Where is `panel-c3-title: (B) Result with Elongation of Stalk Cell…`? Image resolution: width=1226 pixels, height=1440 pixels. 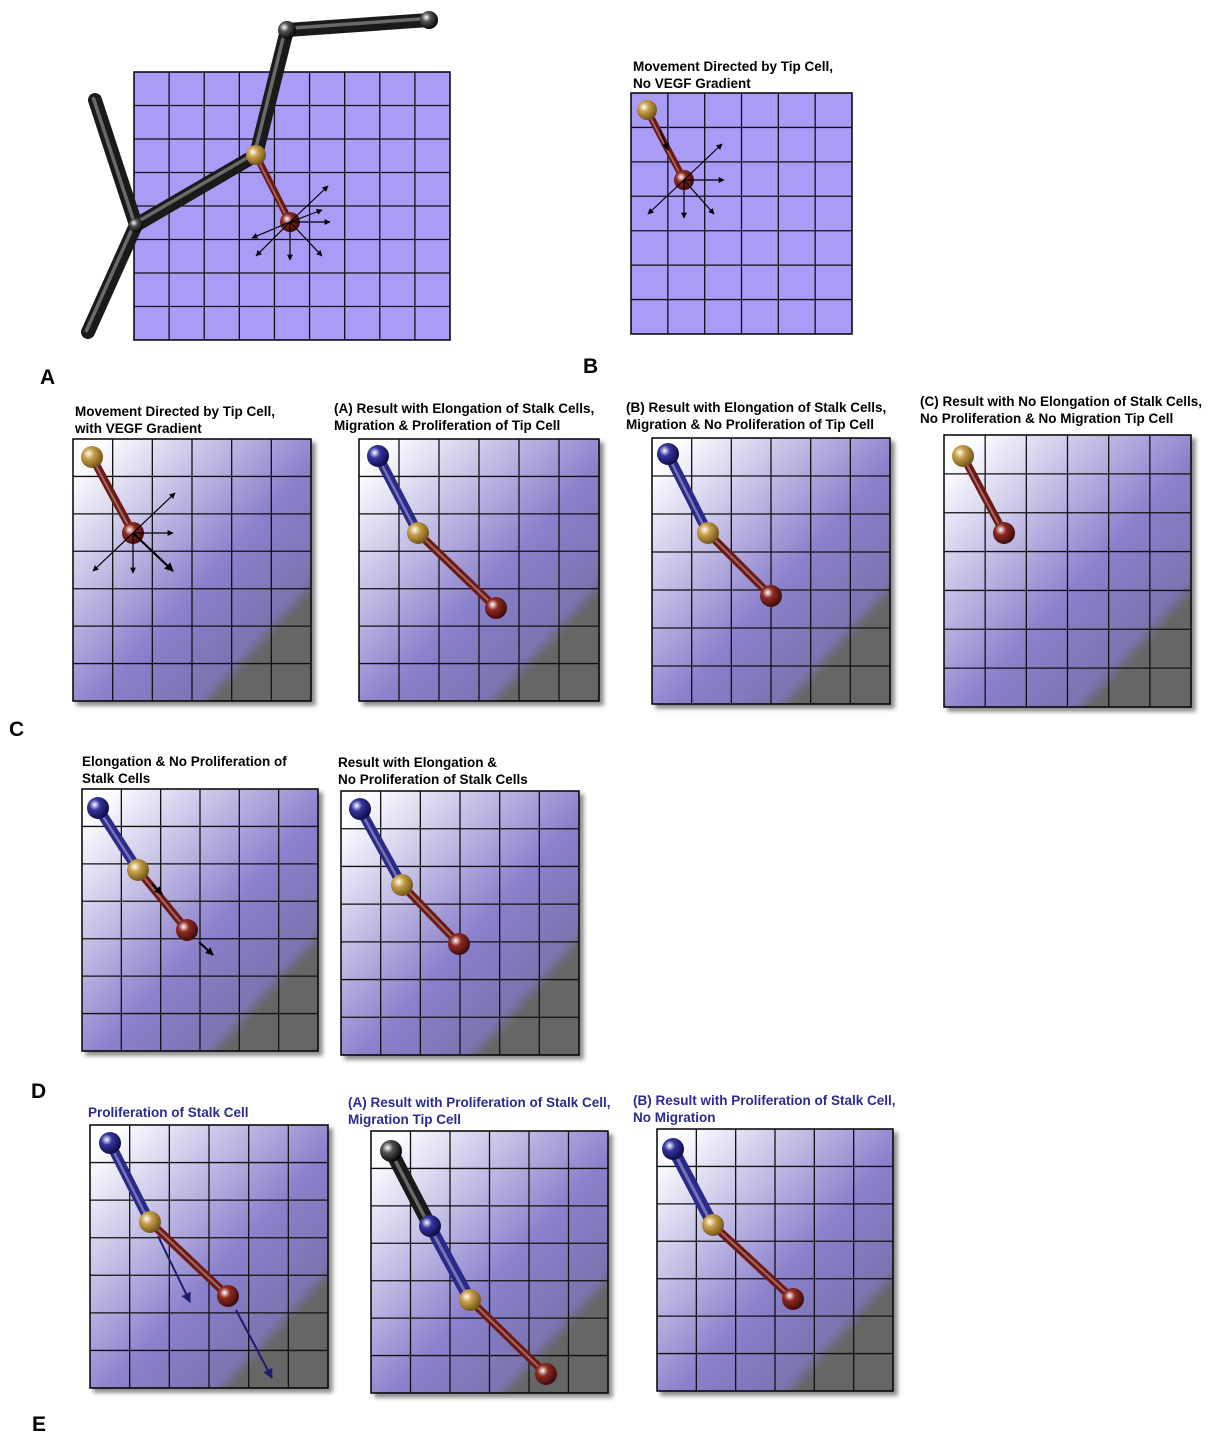
panel-c3-title: (B) Result with Elongation of Stalk Cell… is located at coordinates (756, 416).